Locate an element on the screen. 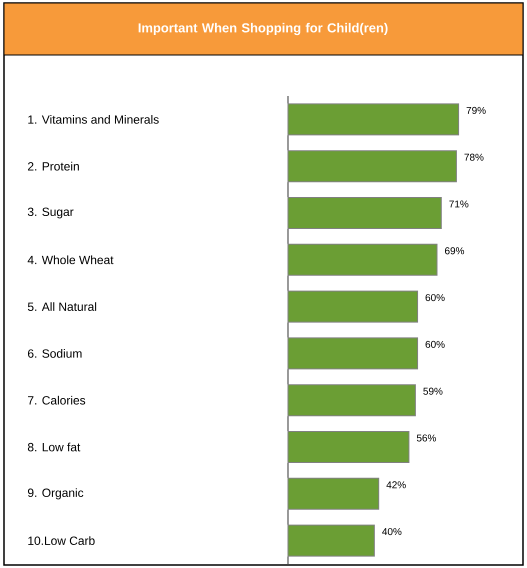  data-label: 40% is located at coordinates (392, 532).